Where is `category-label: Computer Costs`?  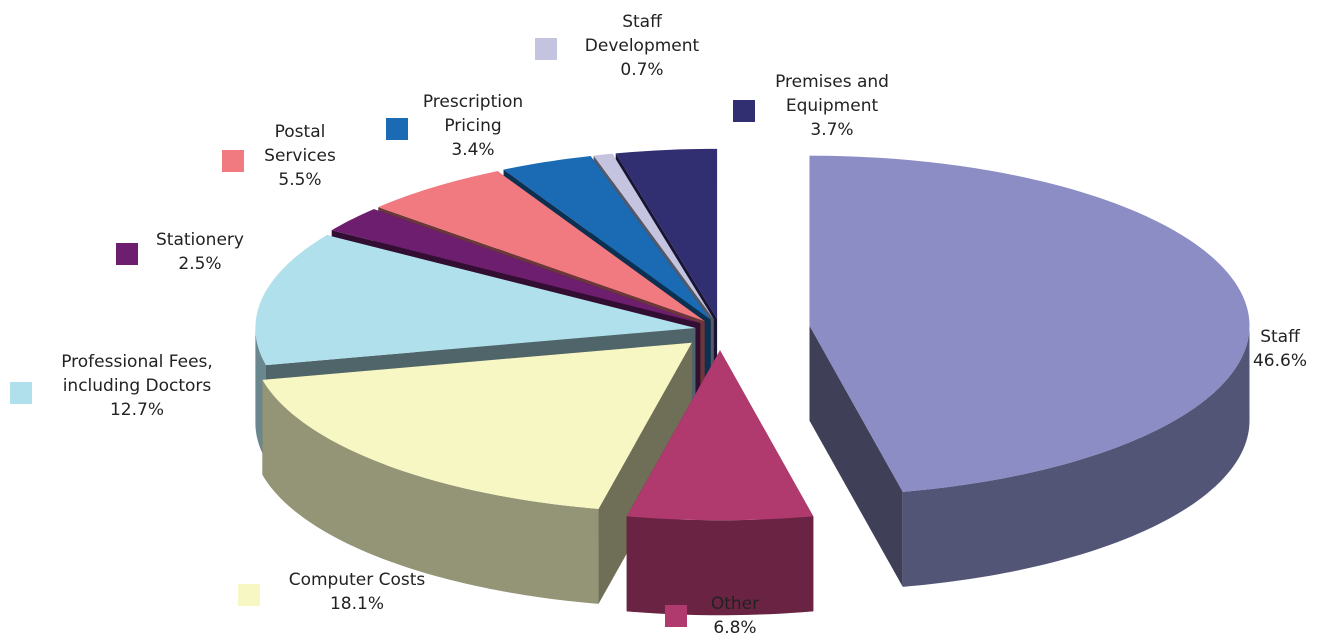 category-label: Computer Costs is located at coordinates (357, 580).